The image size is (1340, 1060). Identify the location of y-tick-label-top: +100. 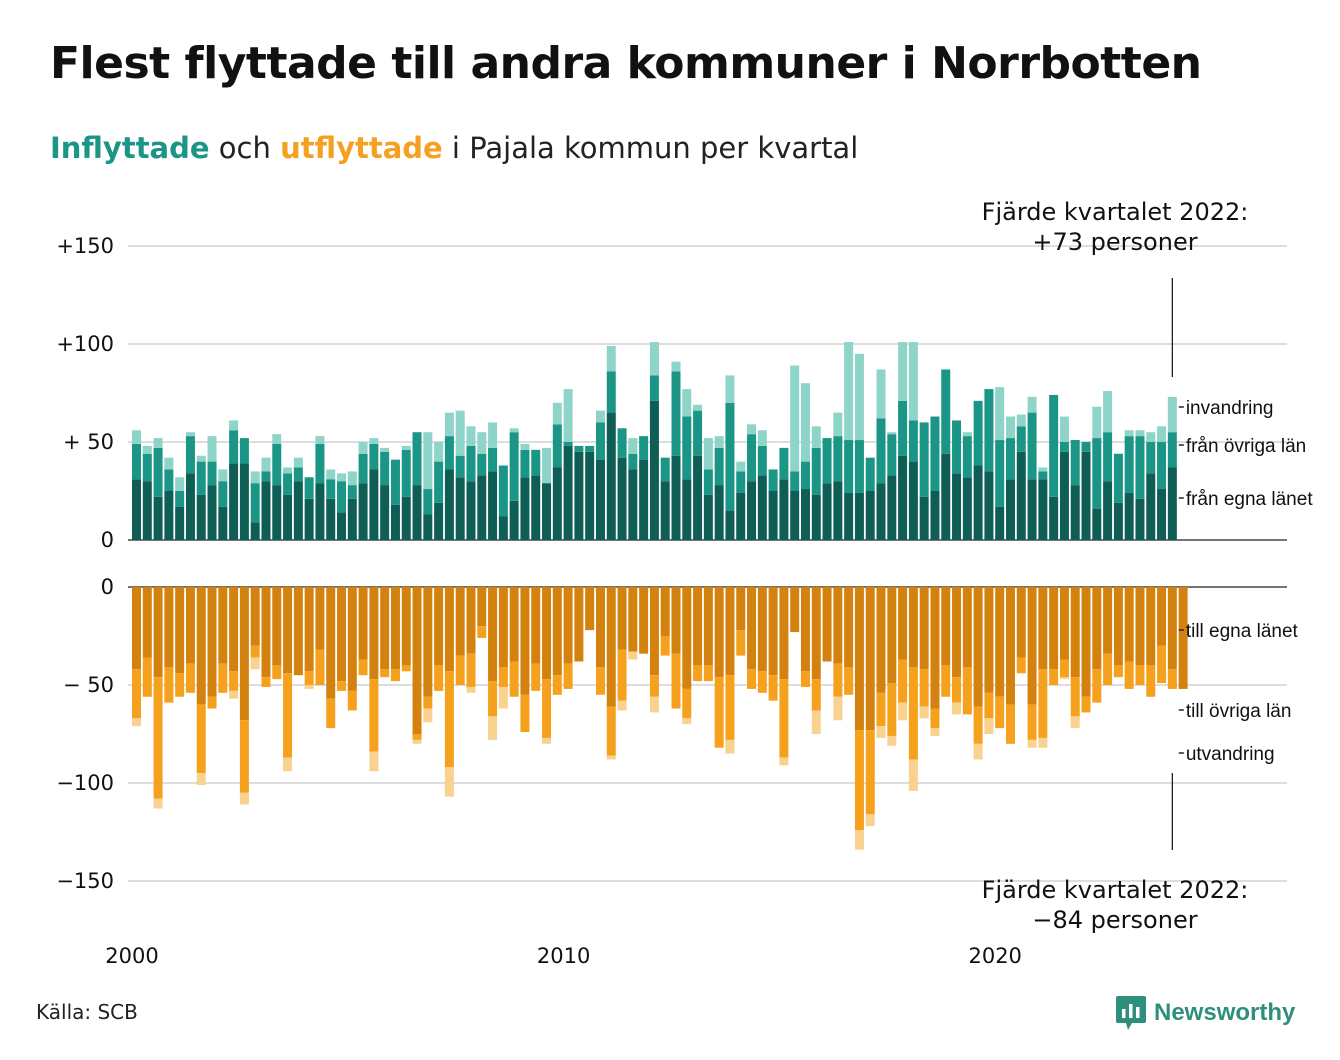
(85, 344).